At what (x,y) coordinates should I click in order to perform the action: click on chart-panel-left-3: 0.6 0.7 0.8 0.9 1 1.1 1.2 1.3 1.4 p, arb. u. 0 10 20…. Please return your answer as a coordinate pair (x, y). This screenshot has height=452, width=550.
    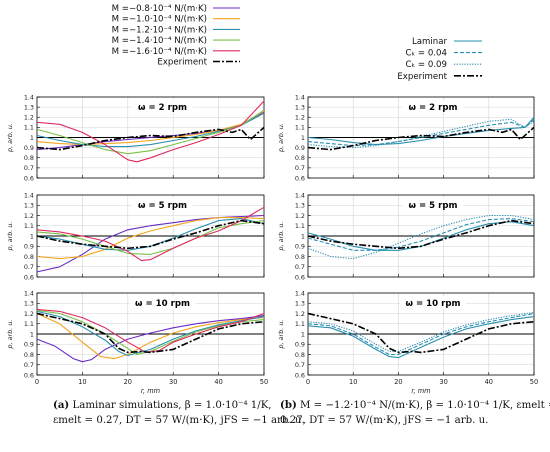
    Looking at the image, I should click on (137, 342).